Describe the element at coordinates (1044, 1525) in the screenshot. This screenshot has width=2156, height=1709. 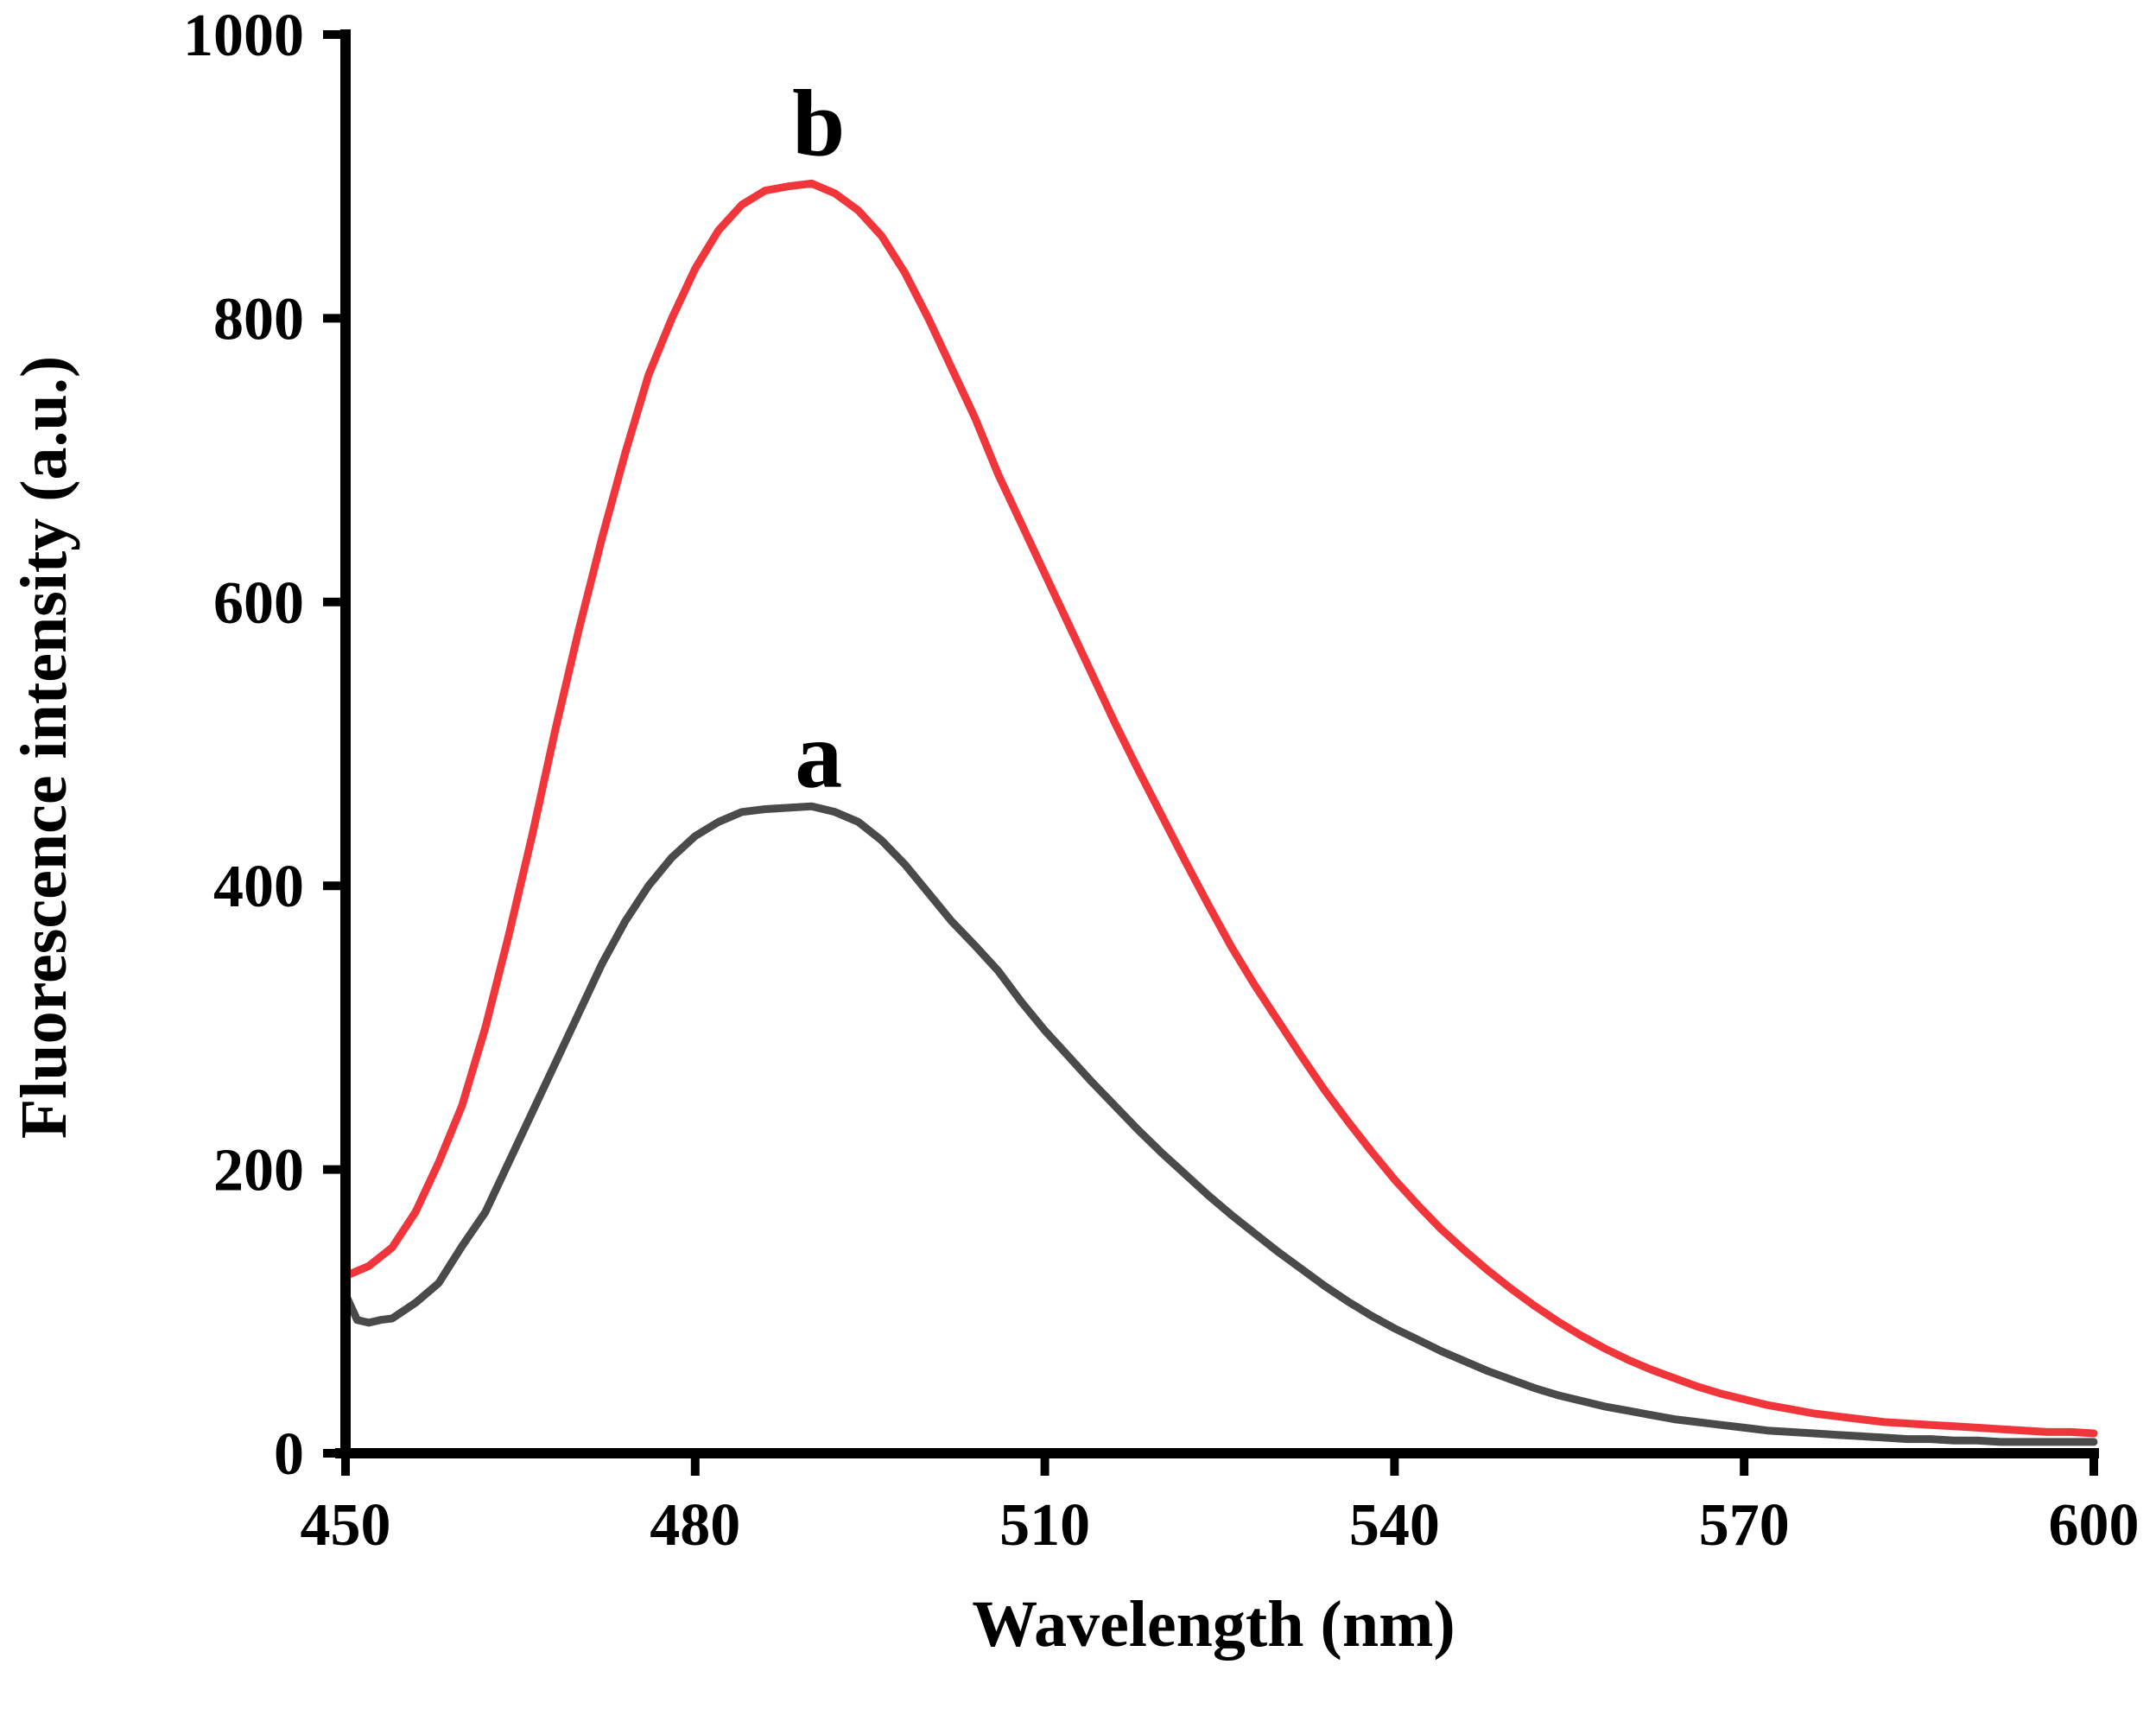
I see `x-tick-label-510: 510` at that location.